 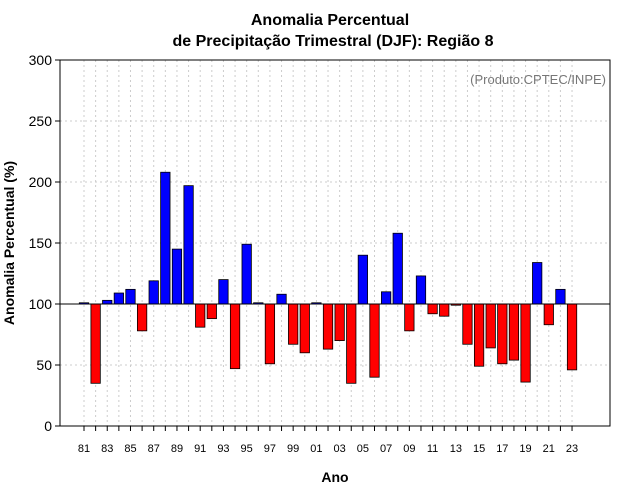 I want to click on x-tick-label: 81, so click(x=84, y=449).